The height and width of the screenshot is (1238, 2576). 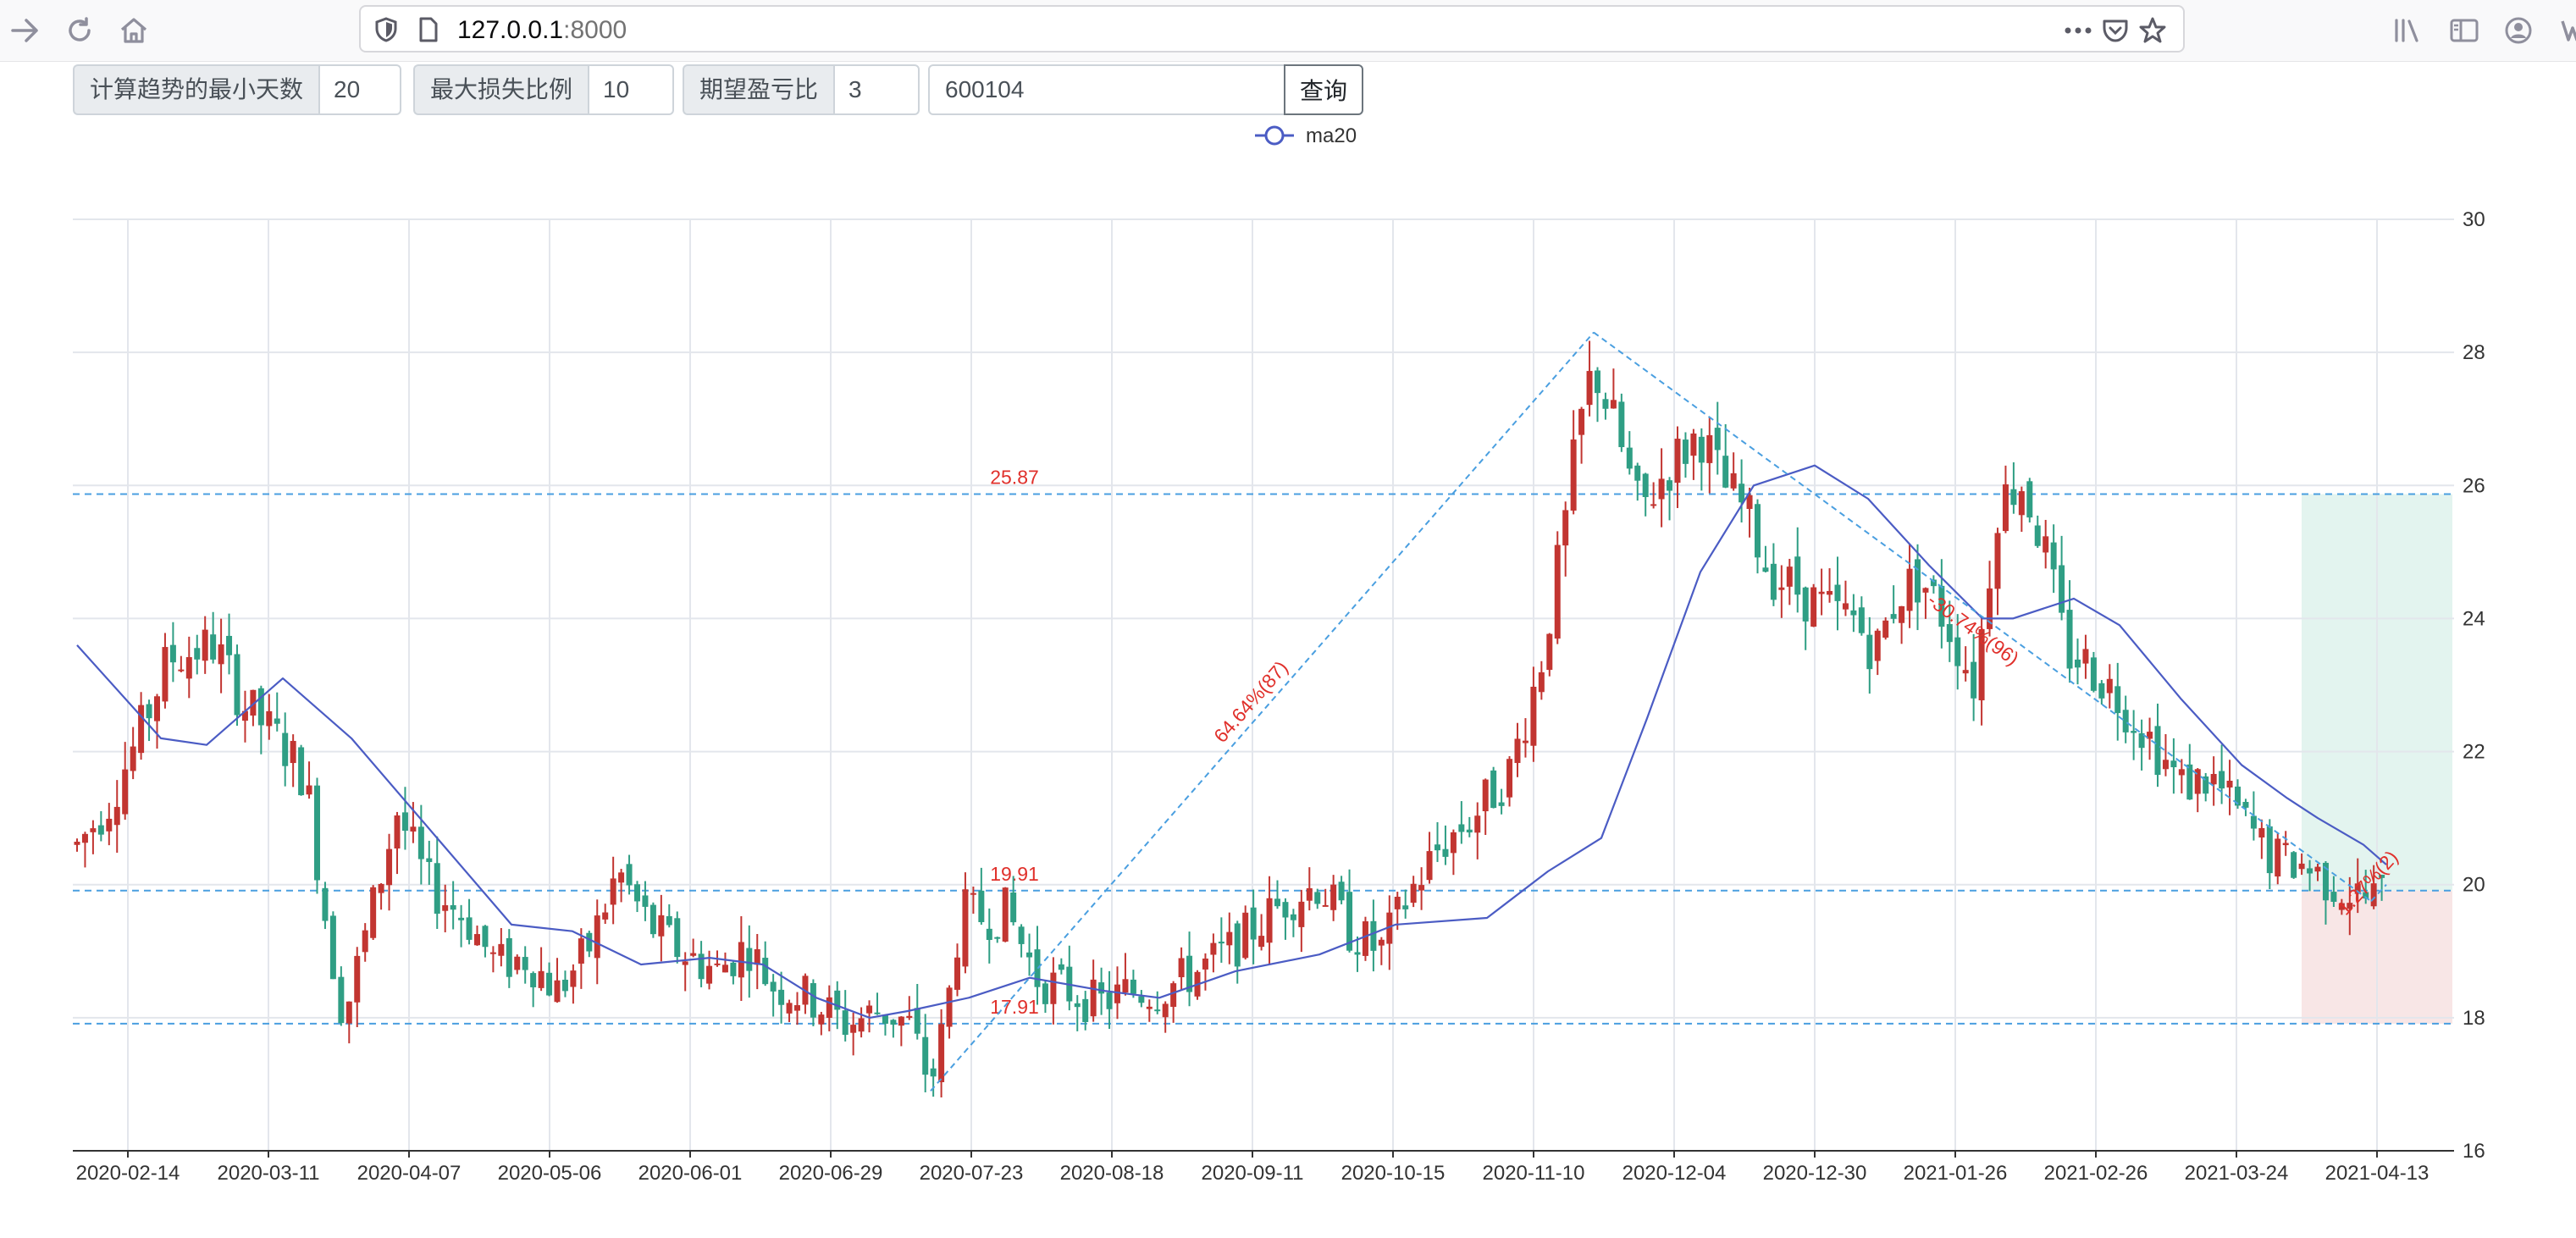 What do you see at coordinates (631, 89) in the screenshot?
I see `max-loss-input` at bounding box center [631, 89].